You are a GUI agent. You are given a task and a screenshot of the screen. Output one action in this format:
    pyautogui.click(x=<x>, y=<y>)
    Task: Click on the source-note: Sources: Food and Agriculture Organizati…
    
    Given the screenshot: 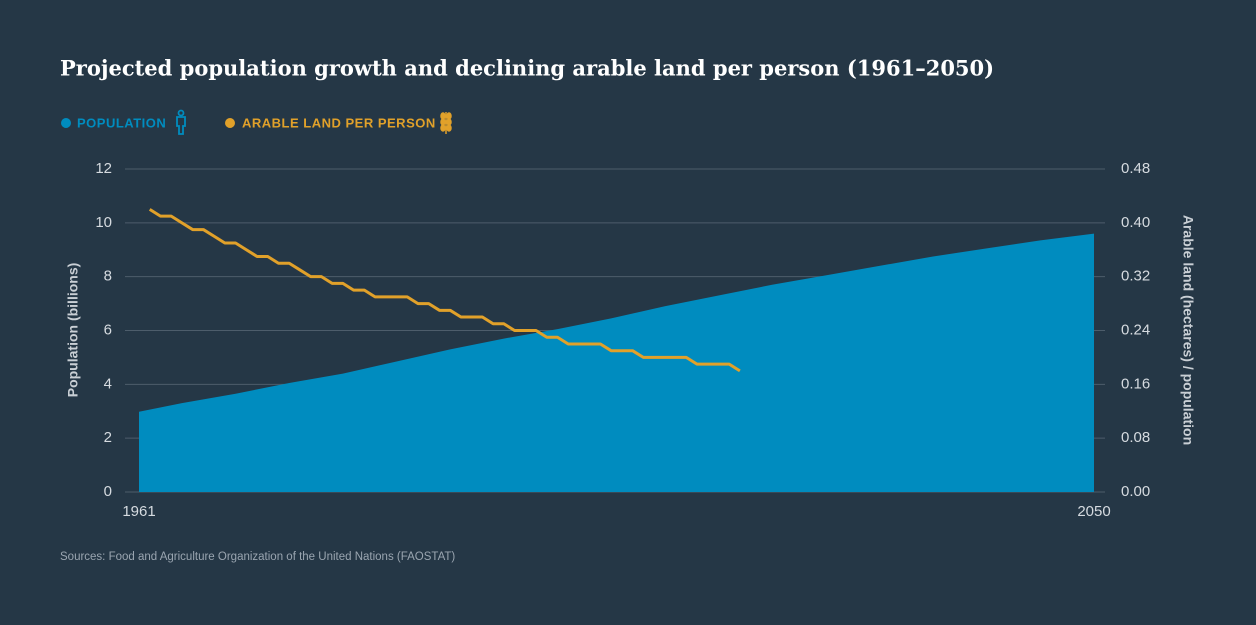 What is the action you would take?
    pyautogui.click(x=257, y=557)
    